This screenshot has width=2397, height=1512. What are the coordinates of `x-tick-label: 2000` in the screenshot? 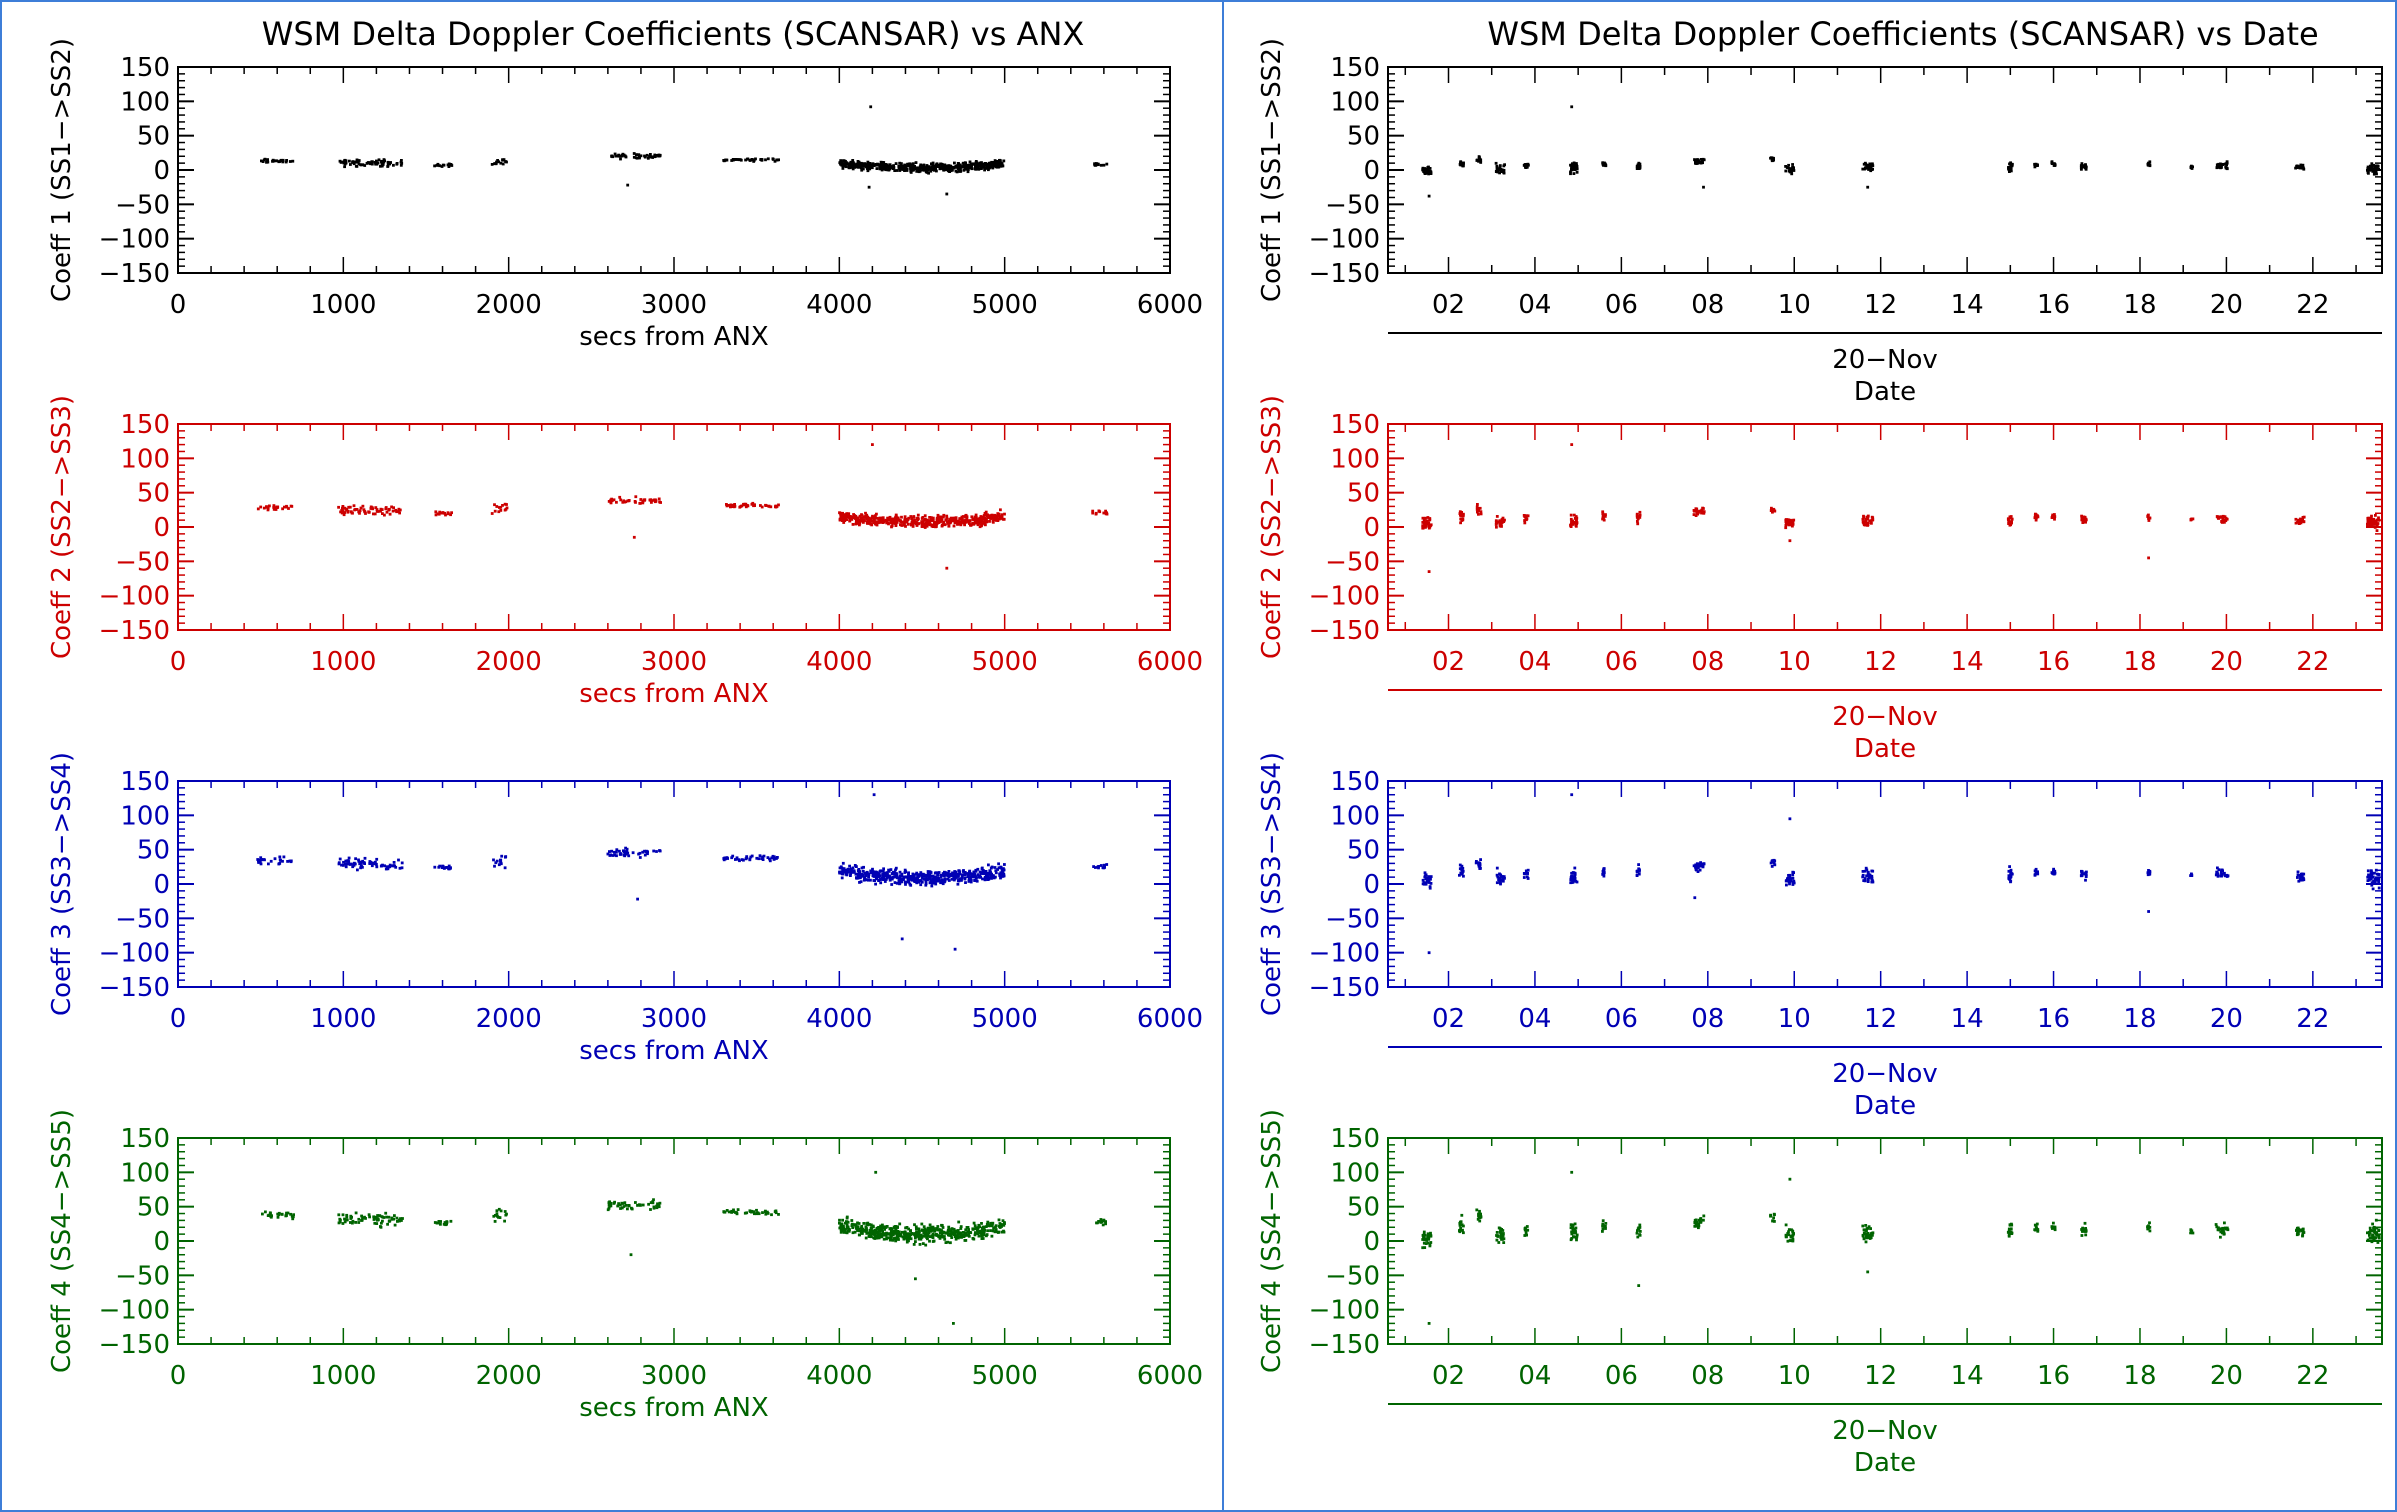 It's located at (509, 1019).